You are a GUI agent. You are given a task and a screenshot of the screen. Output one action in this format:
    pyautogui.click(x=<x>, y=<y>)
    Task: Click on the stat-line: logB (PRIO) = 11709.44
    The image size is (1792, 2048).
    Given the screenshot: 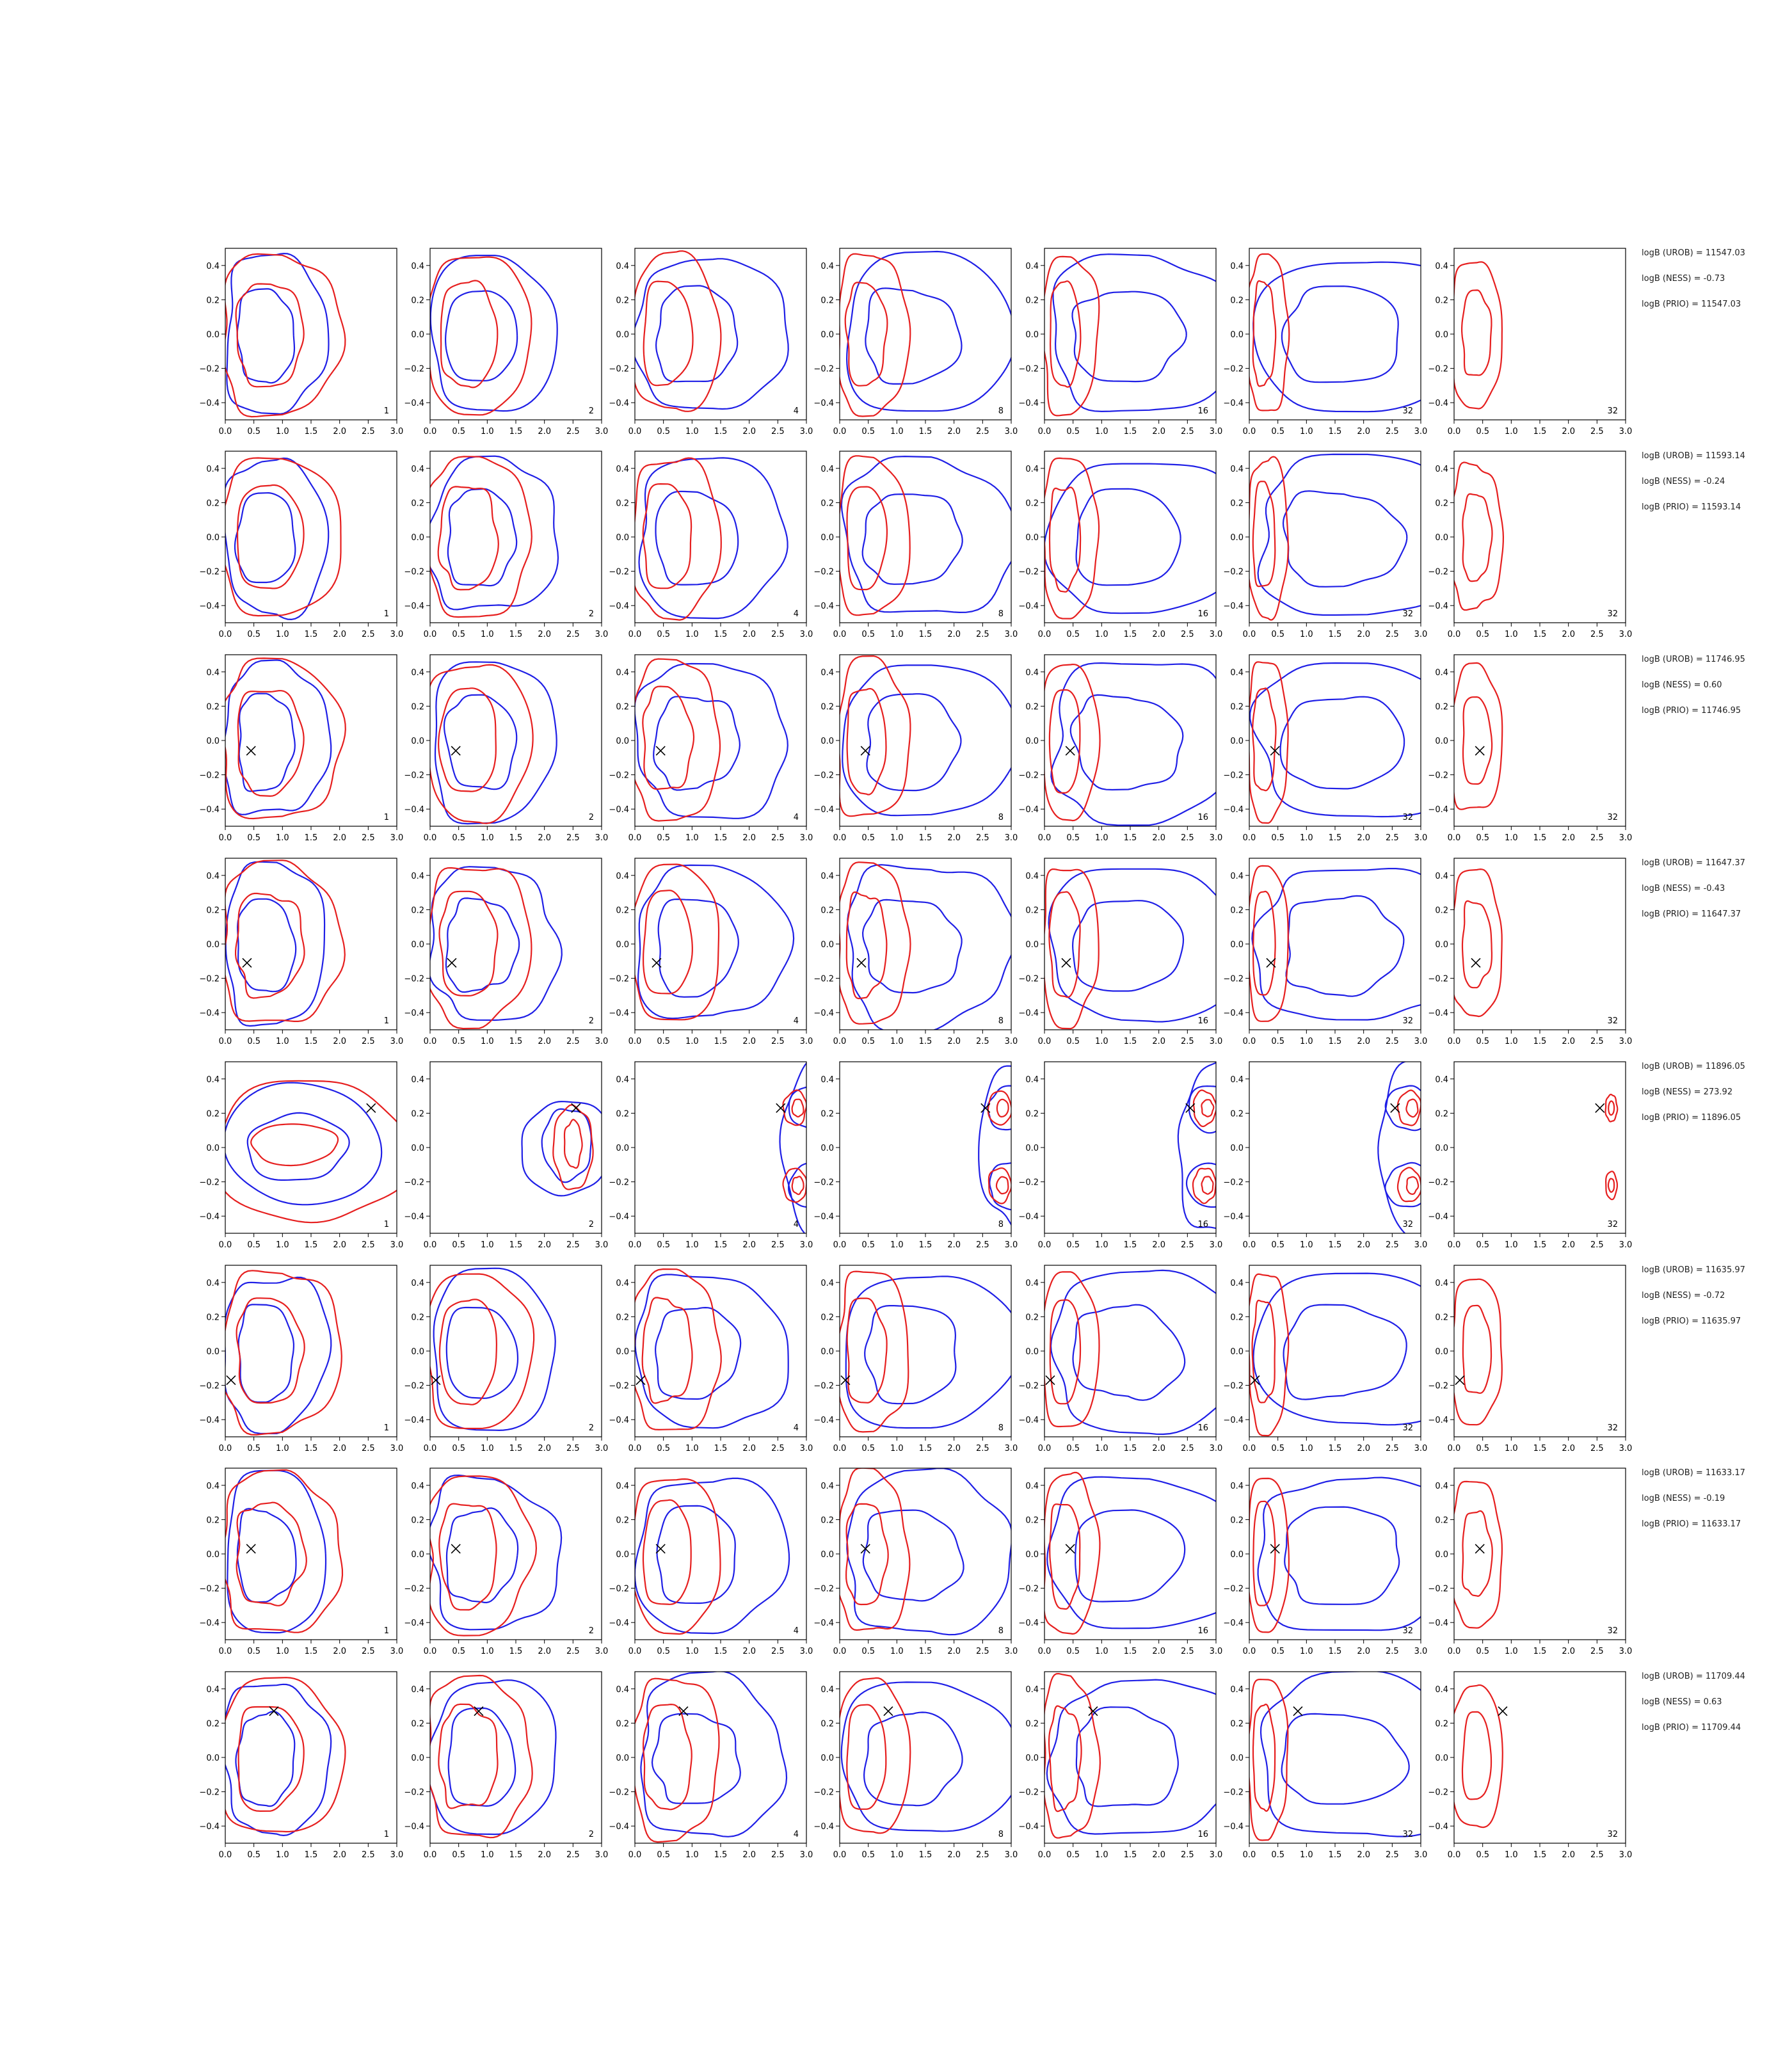 What is the action you would take?
    pyautogui.click(x=1691, y=1727)
    